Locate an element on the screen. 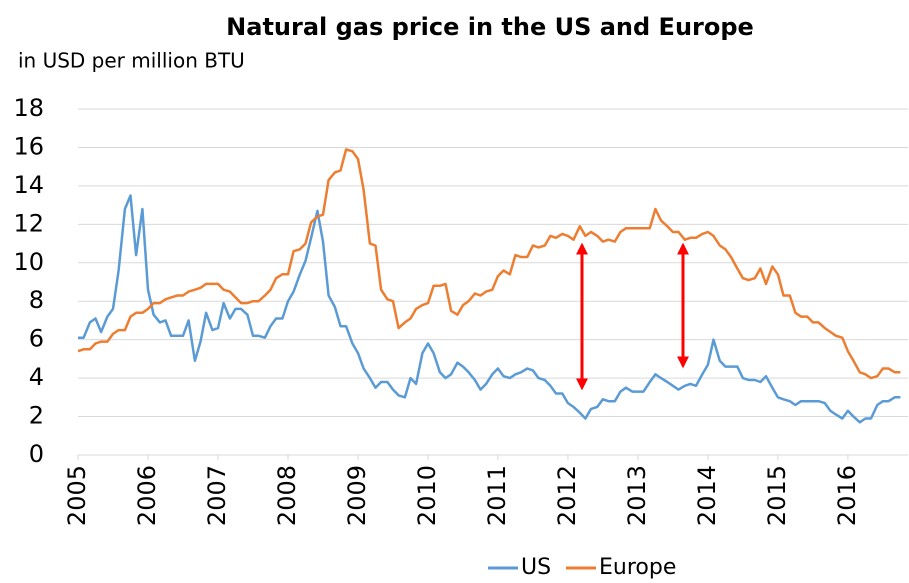 This screenshot has height=583, width=909. y-tick-label: 18 is located at coordinates (28, 108).